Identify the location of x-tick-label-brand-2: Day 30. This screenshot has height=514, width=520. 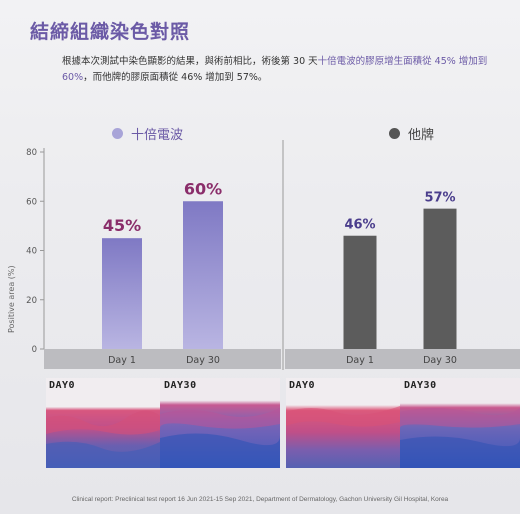
(203, 360).